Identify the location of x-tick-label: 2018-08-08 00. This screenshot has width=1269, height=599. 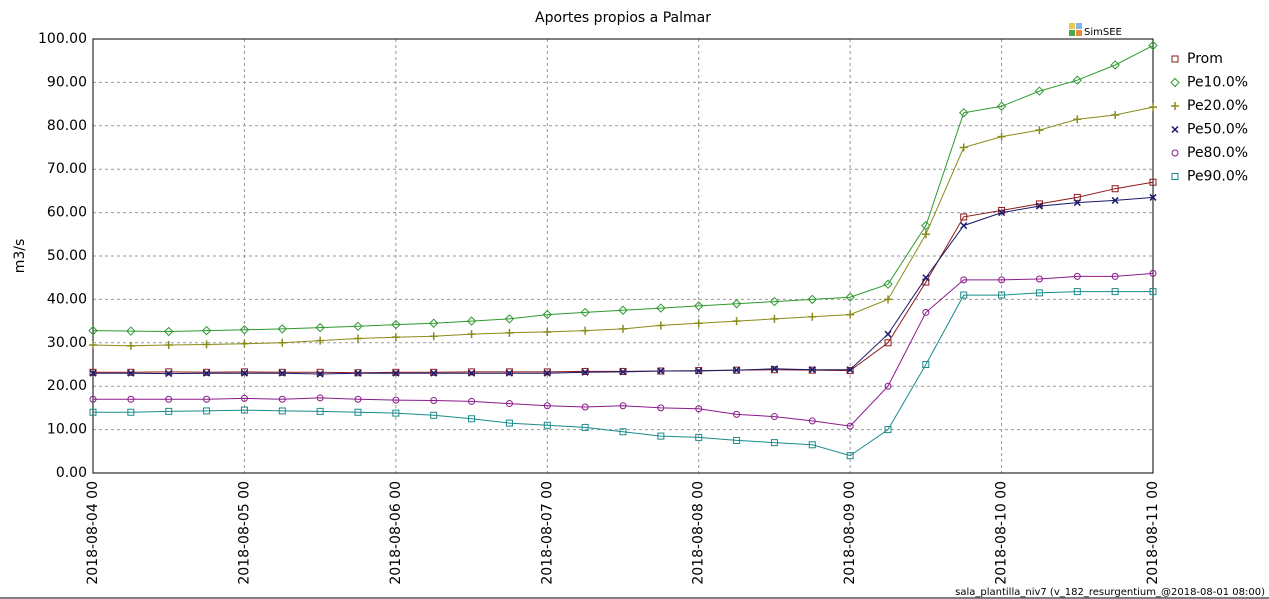
(699, 533).